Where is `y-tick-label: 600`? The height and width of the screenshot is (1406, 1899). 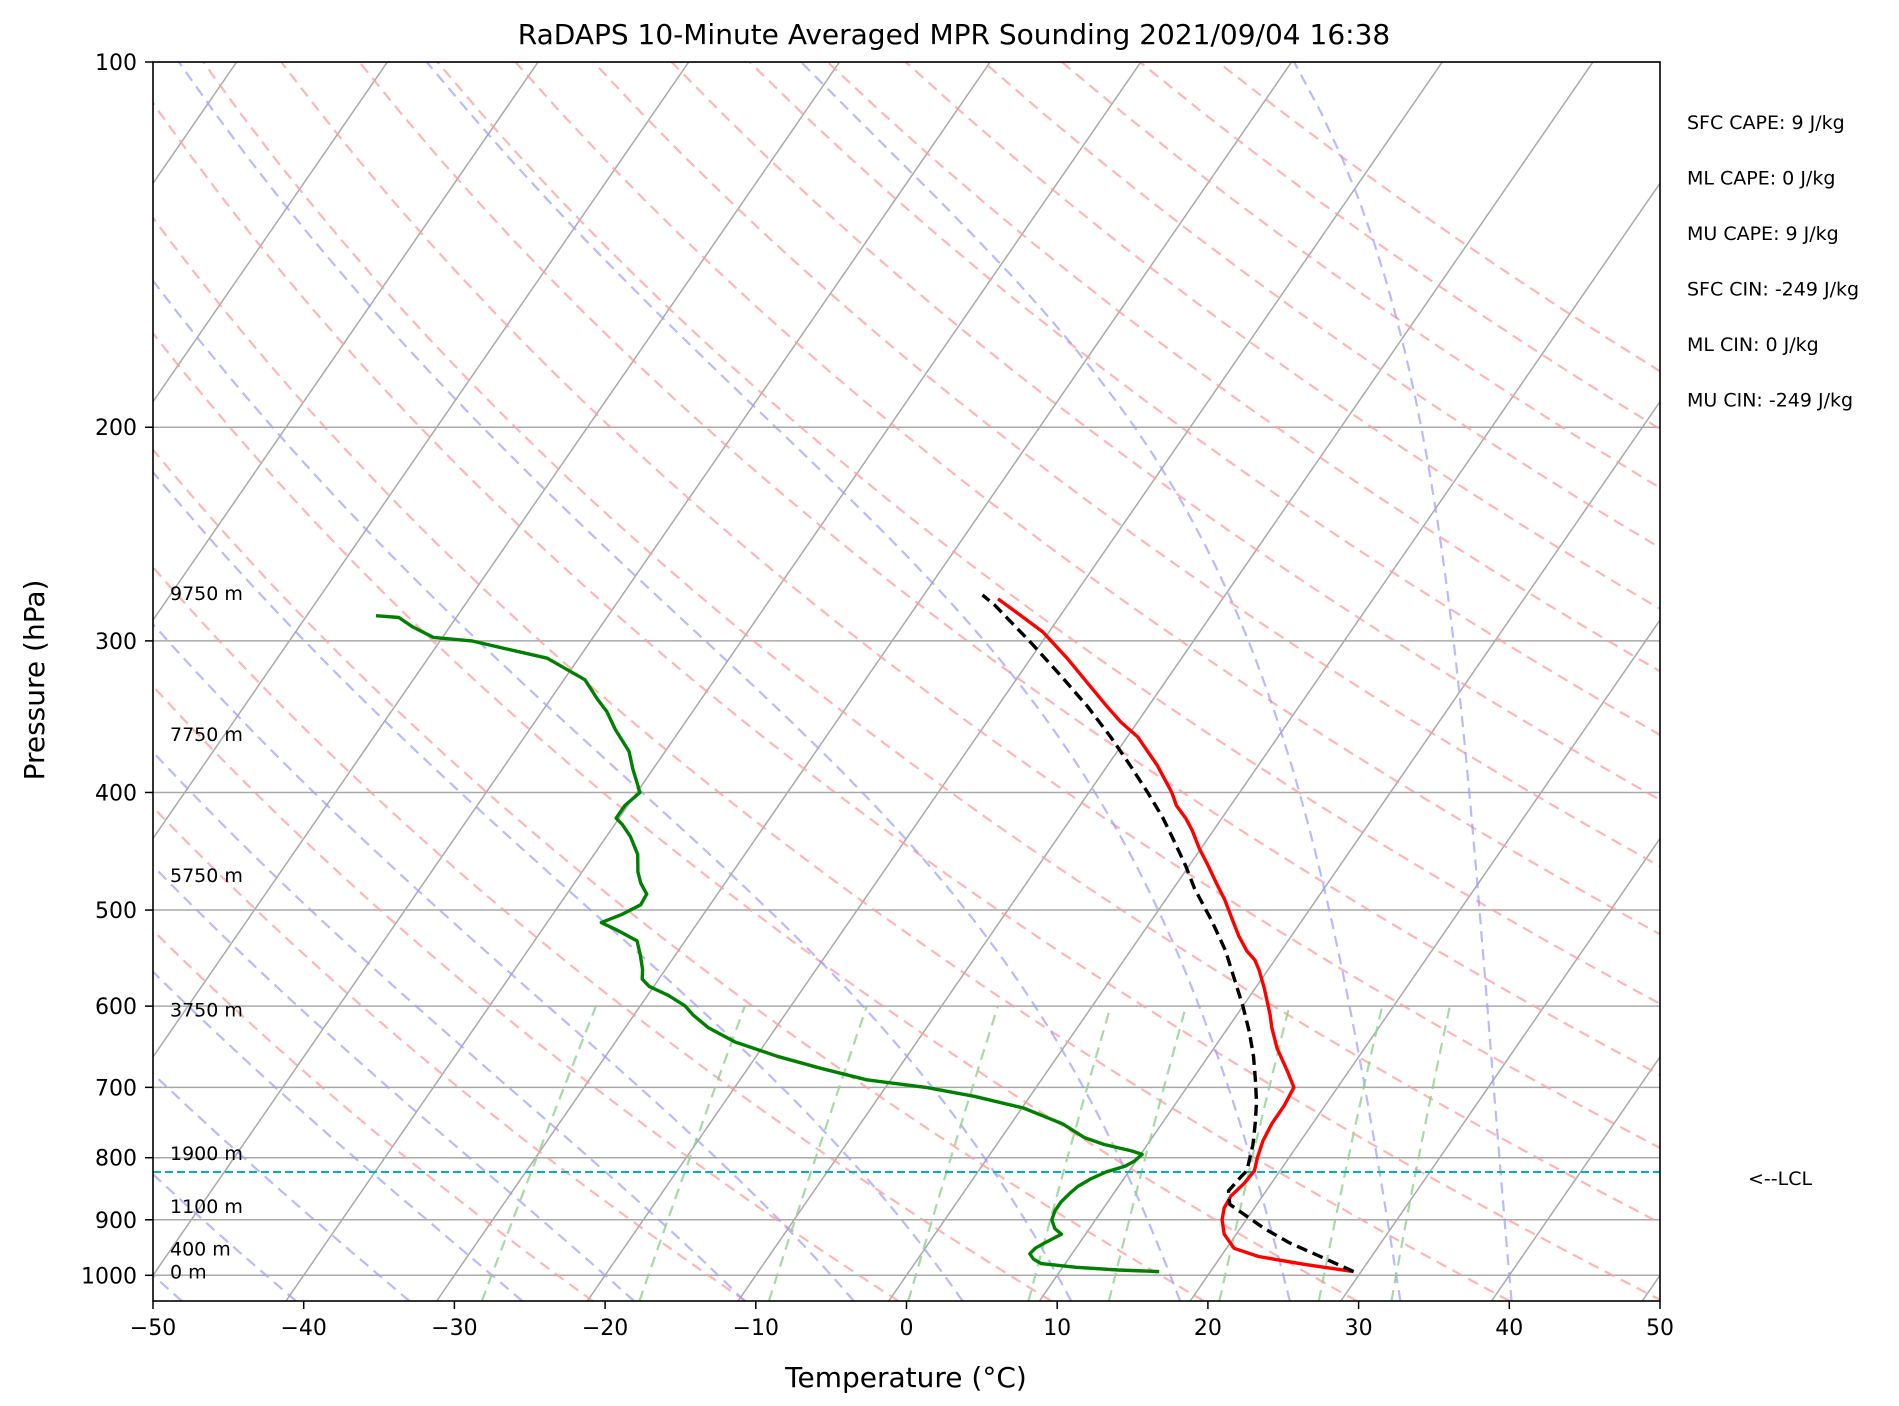 y-tick-label: 600 is located at coordinates (116, 1007).